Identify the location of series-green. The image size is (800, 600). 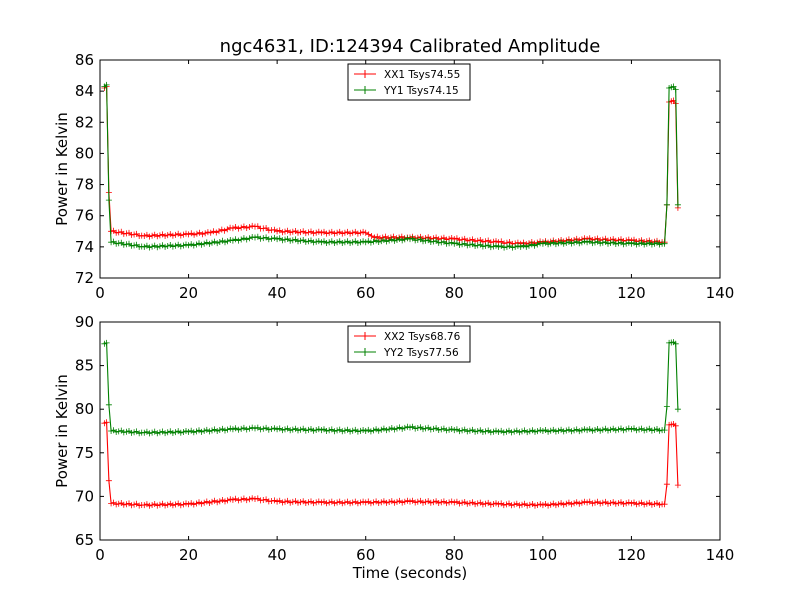
(391, 388).